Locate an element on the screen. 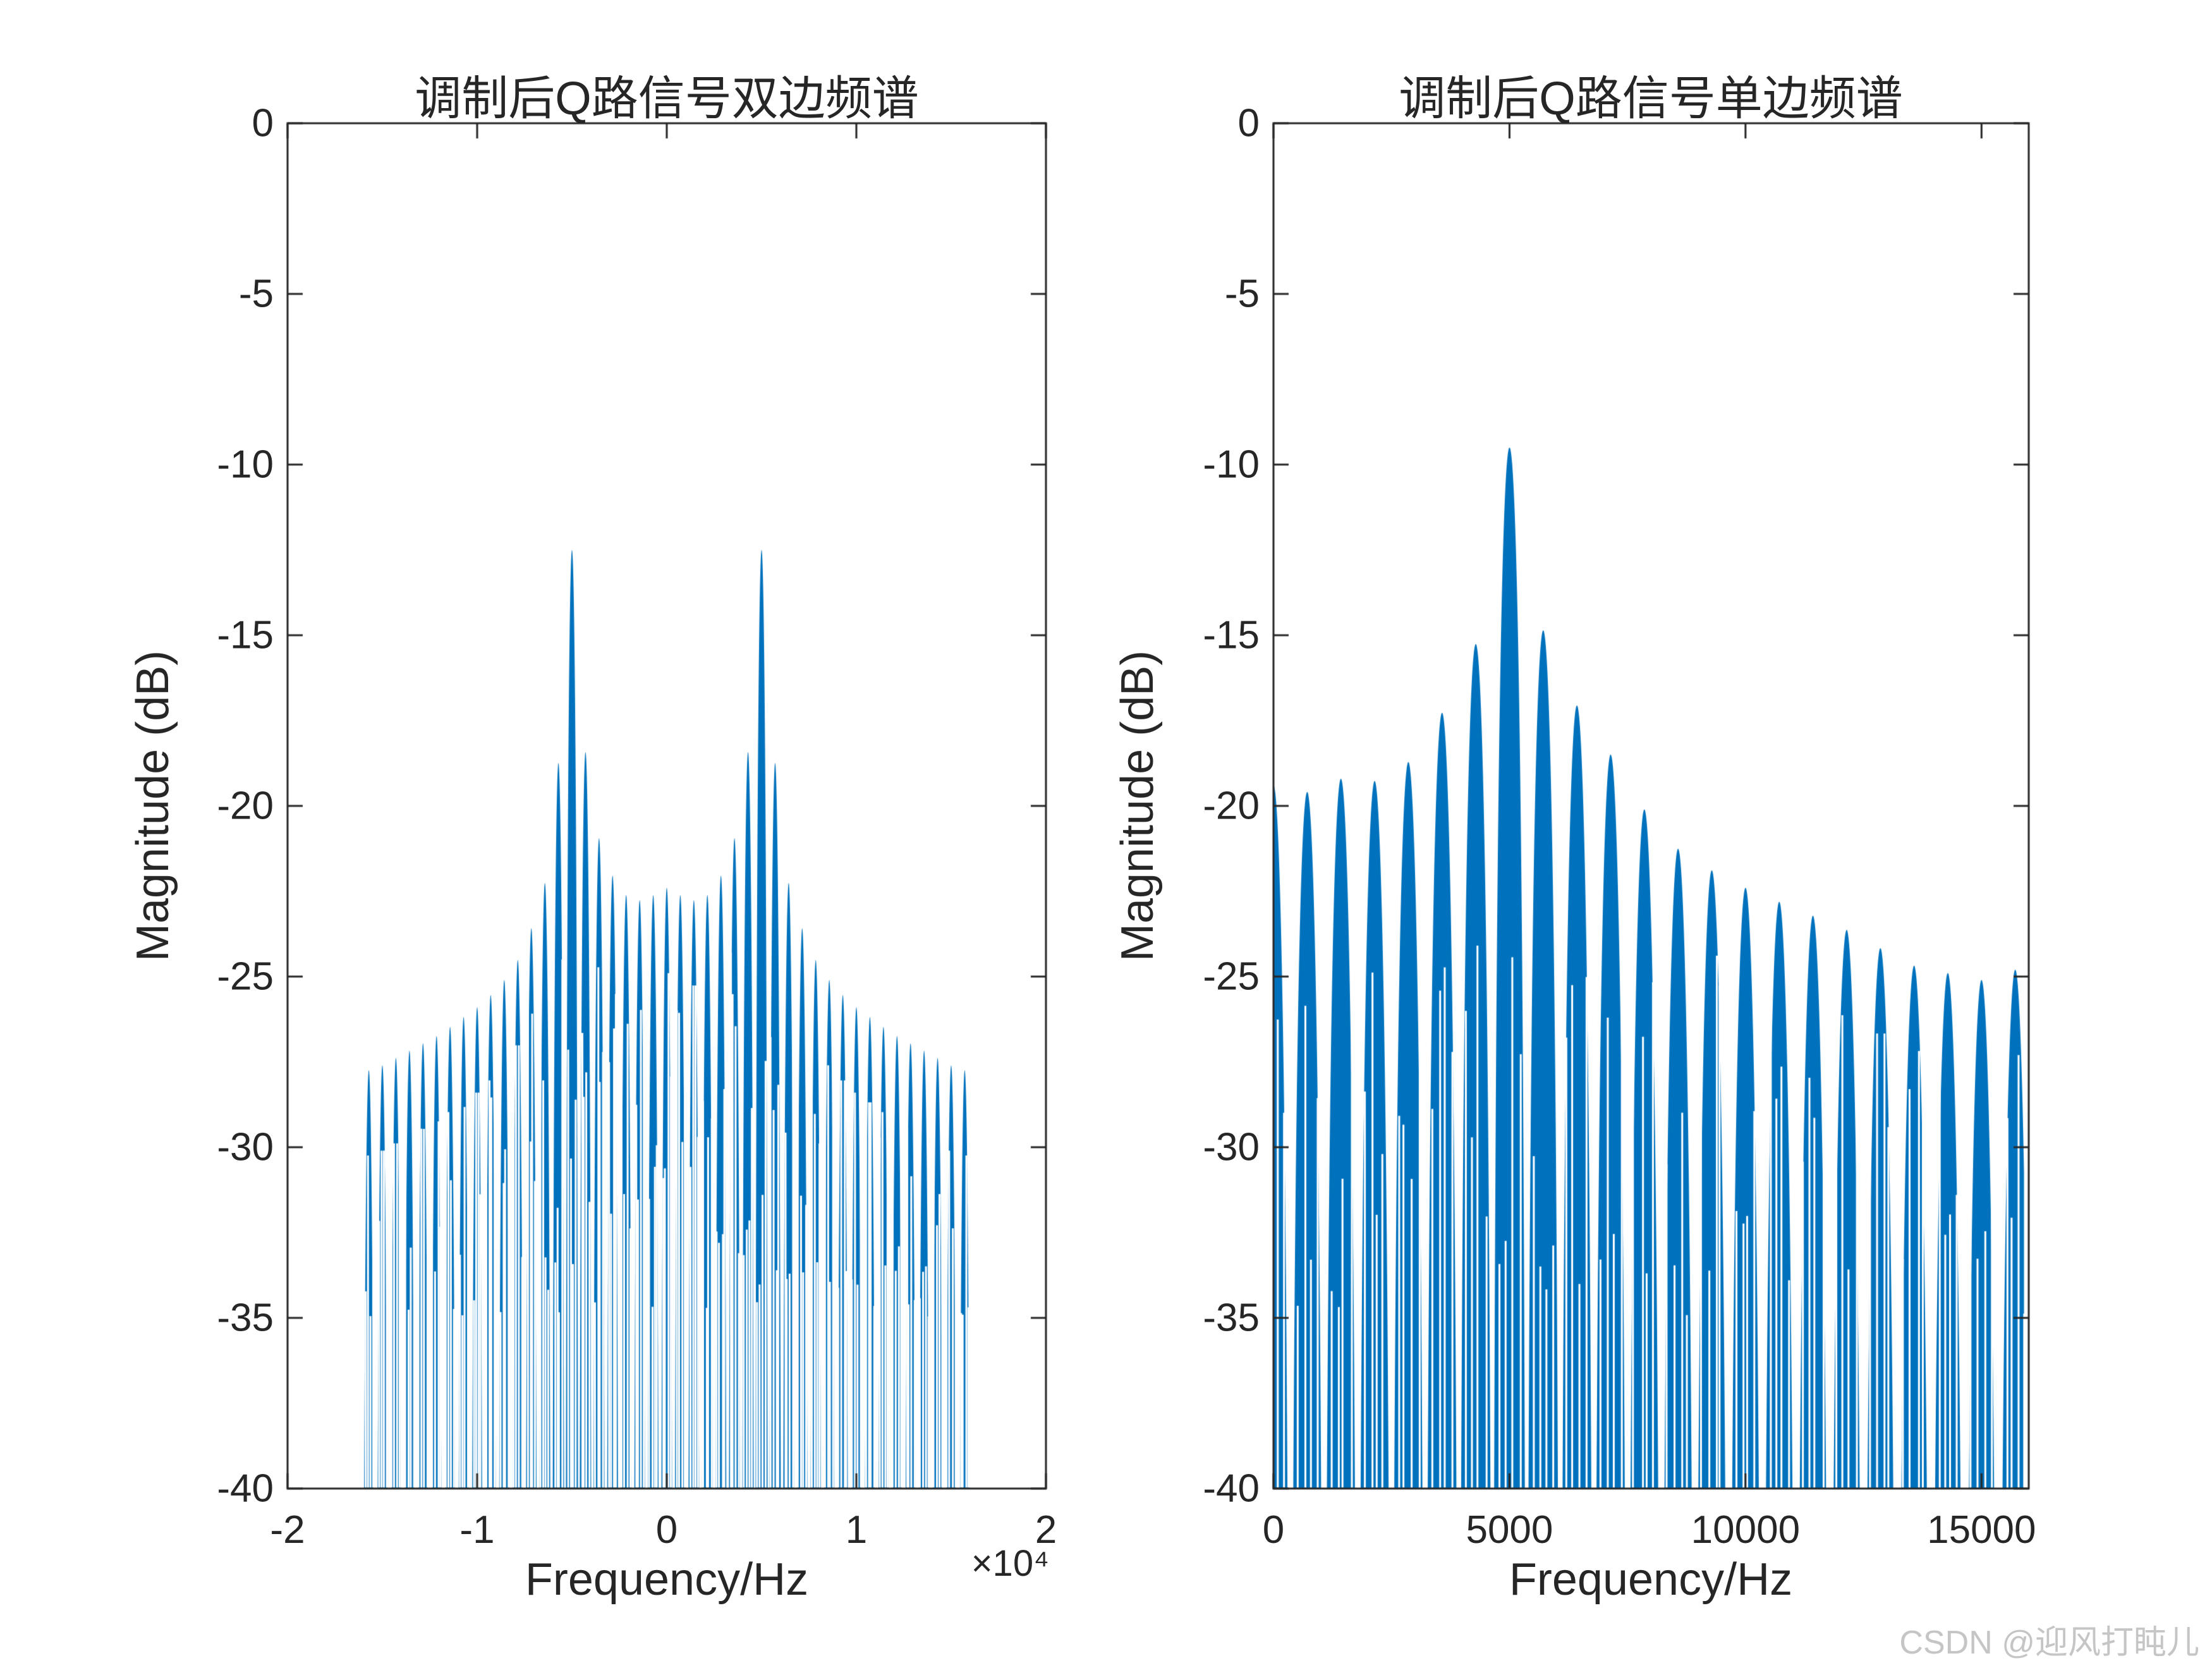  right-y-axis-label: Magnitude (dB) is located at coordinates (1137, 806).